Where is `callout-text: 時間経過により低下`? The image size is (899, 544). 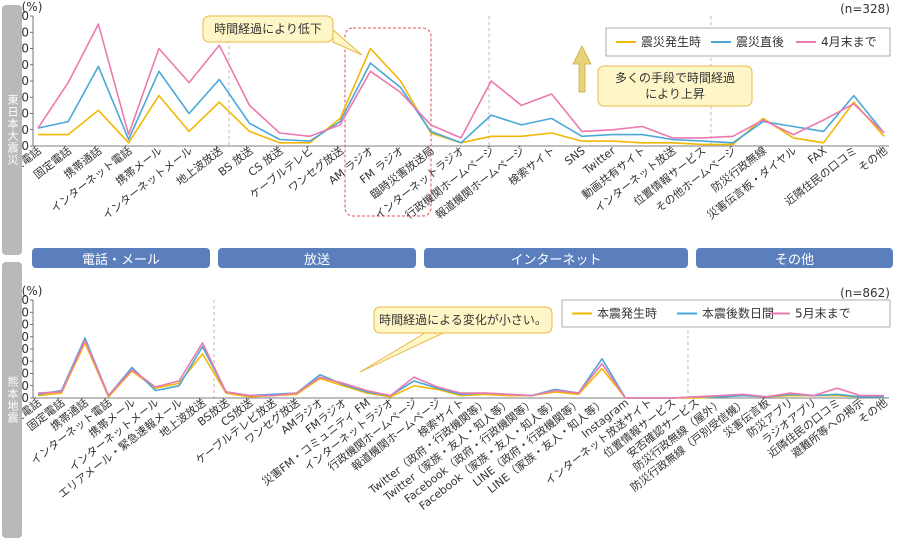
callout-text: 時間経過により低下 is located at coordinates (268, 29).